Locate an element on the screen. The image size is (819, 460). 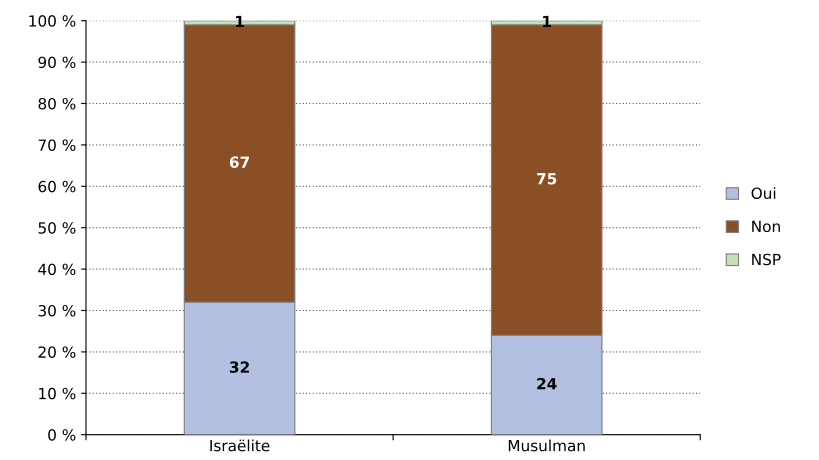
y-tick-label: 0 % is located at coordinates (62, 435).